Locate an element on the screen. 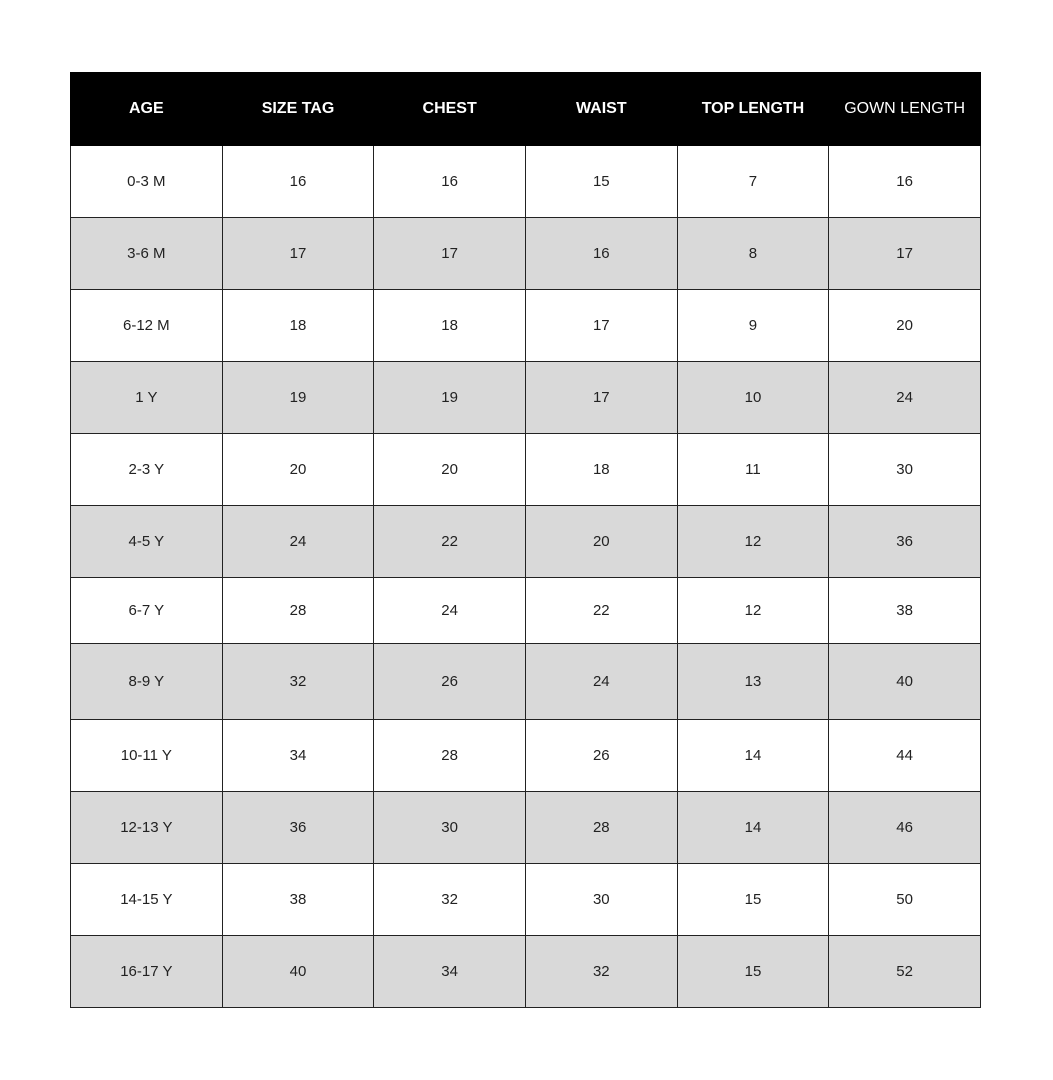 This screenshot has width=1053, height=1080. table-row: 10-11 Y 34 28 26 14 44 is located at coordinates (525, 755).